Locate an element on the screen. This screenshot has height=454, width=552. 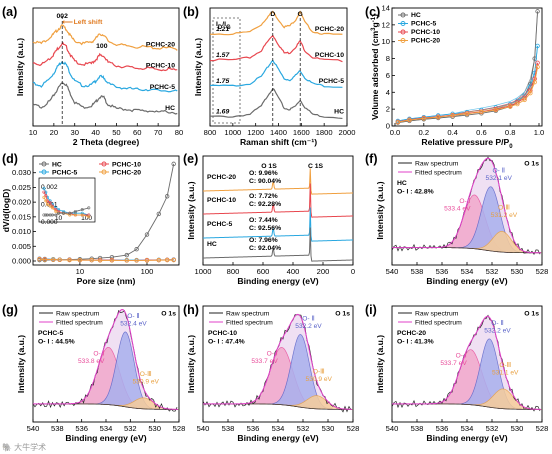
x-tick-label: 60 is located at coordinates (137, 132).